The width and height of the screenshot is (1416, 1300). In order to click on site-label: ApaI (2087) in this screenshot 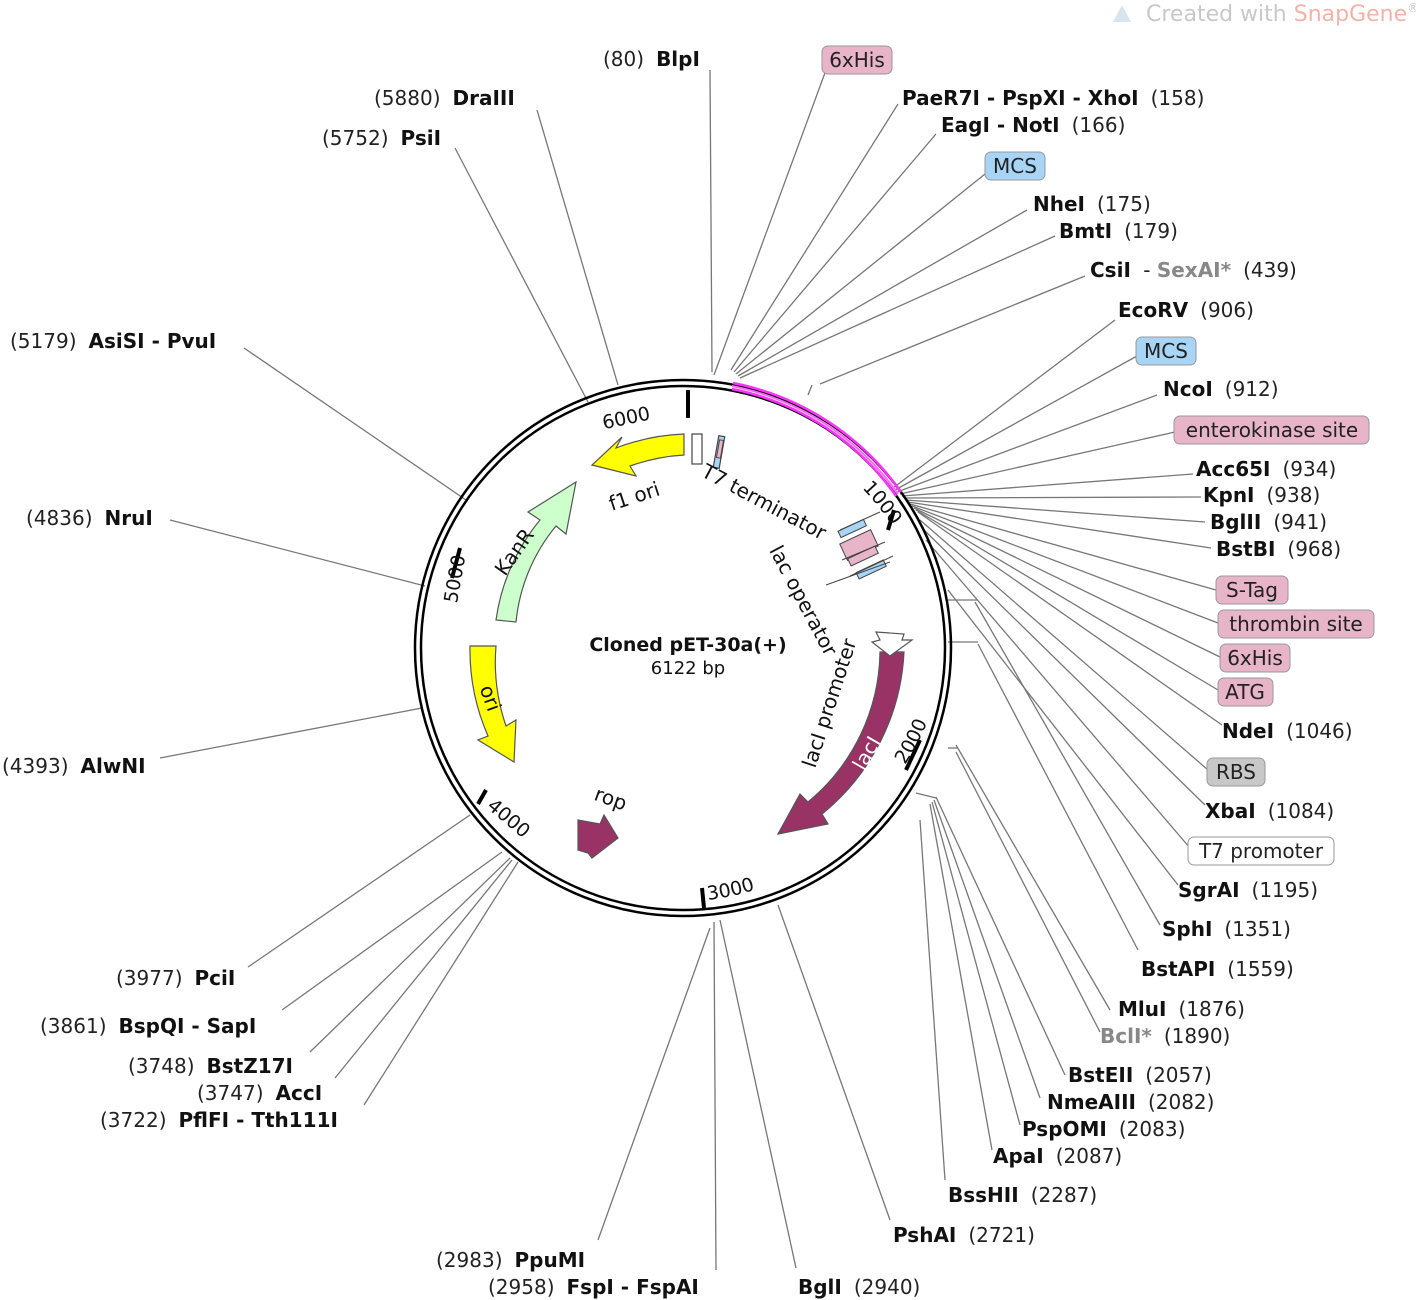, I will do `click(1057, 1156)`.